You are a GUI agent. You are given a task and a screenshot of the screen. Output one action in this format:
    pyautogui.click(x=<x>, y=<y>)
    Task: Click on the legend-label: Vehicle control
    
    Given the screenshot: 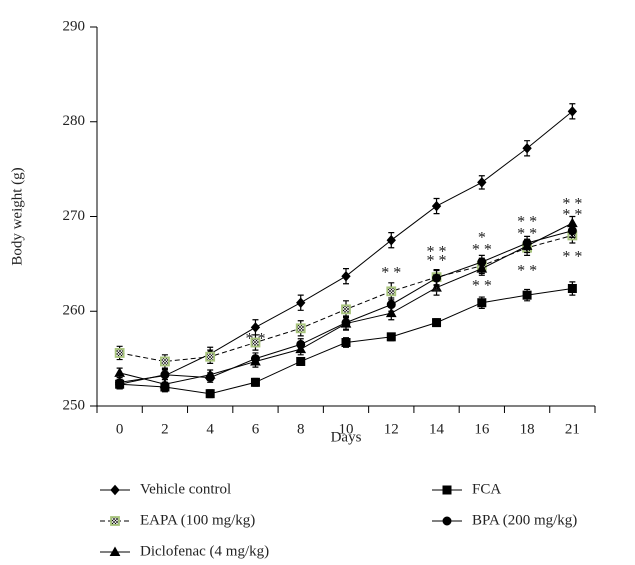 What is the action you would take?
    pyautogui.click(x=185, y=489)
    